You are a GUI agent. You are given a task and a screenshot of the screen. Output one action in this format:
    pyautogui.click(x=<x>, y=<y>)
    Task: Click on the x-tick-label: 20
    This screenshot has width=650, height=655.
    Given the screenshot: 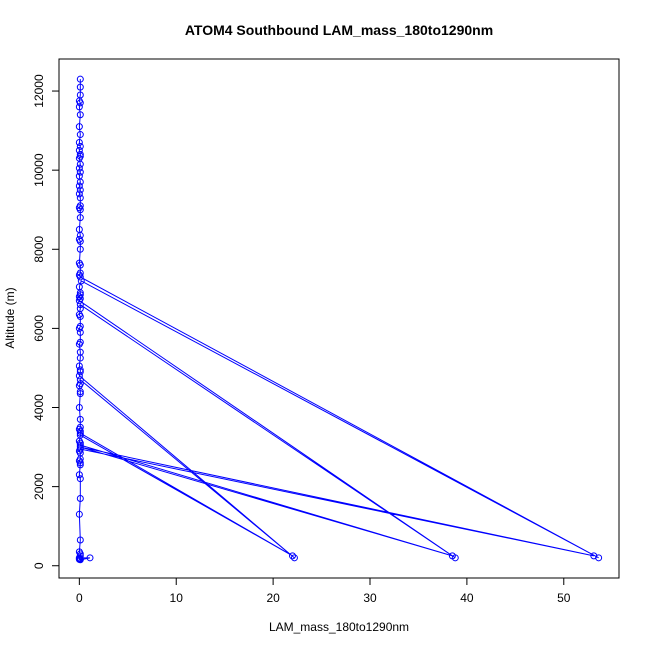 What is the action you would take?
    pyautogui.click(x=273, y=598)
    